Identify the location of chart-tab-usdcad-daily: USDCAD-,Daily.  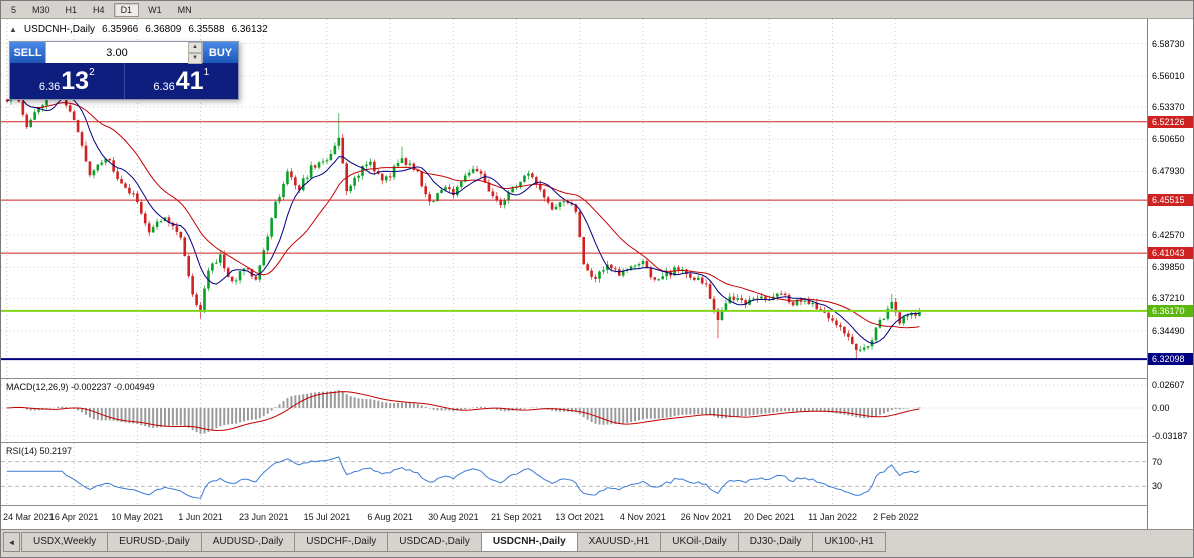
(434, 542).